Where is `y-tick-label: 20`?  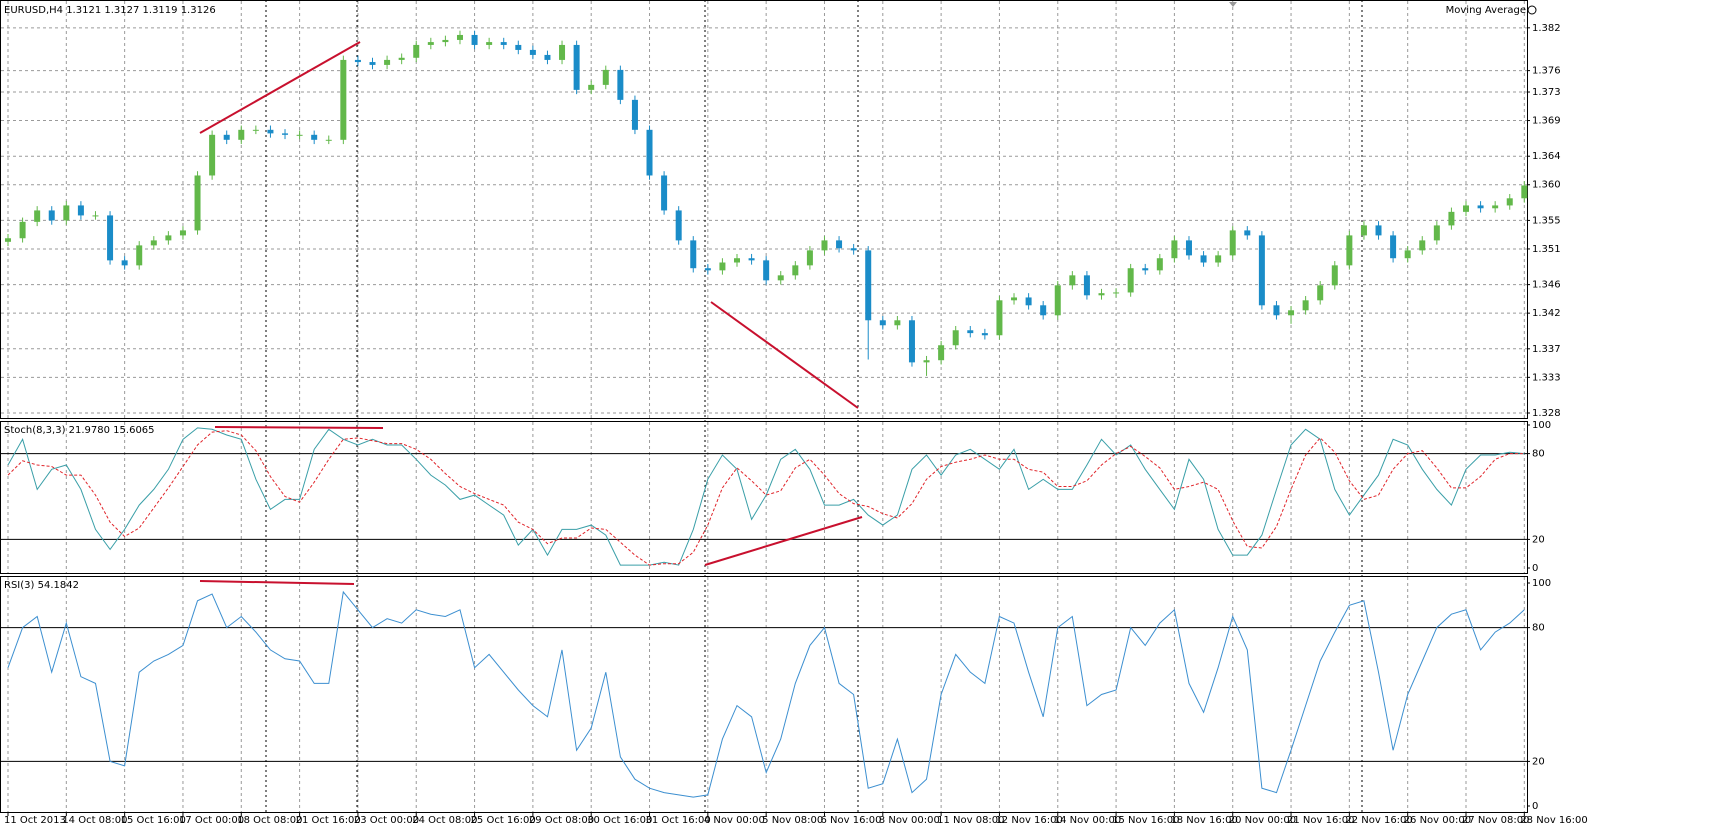 y-tick-label: 20 is located at coordinates (1538, 761).